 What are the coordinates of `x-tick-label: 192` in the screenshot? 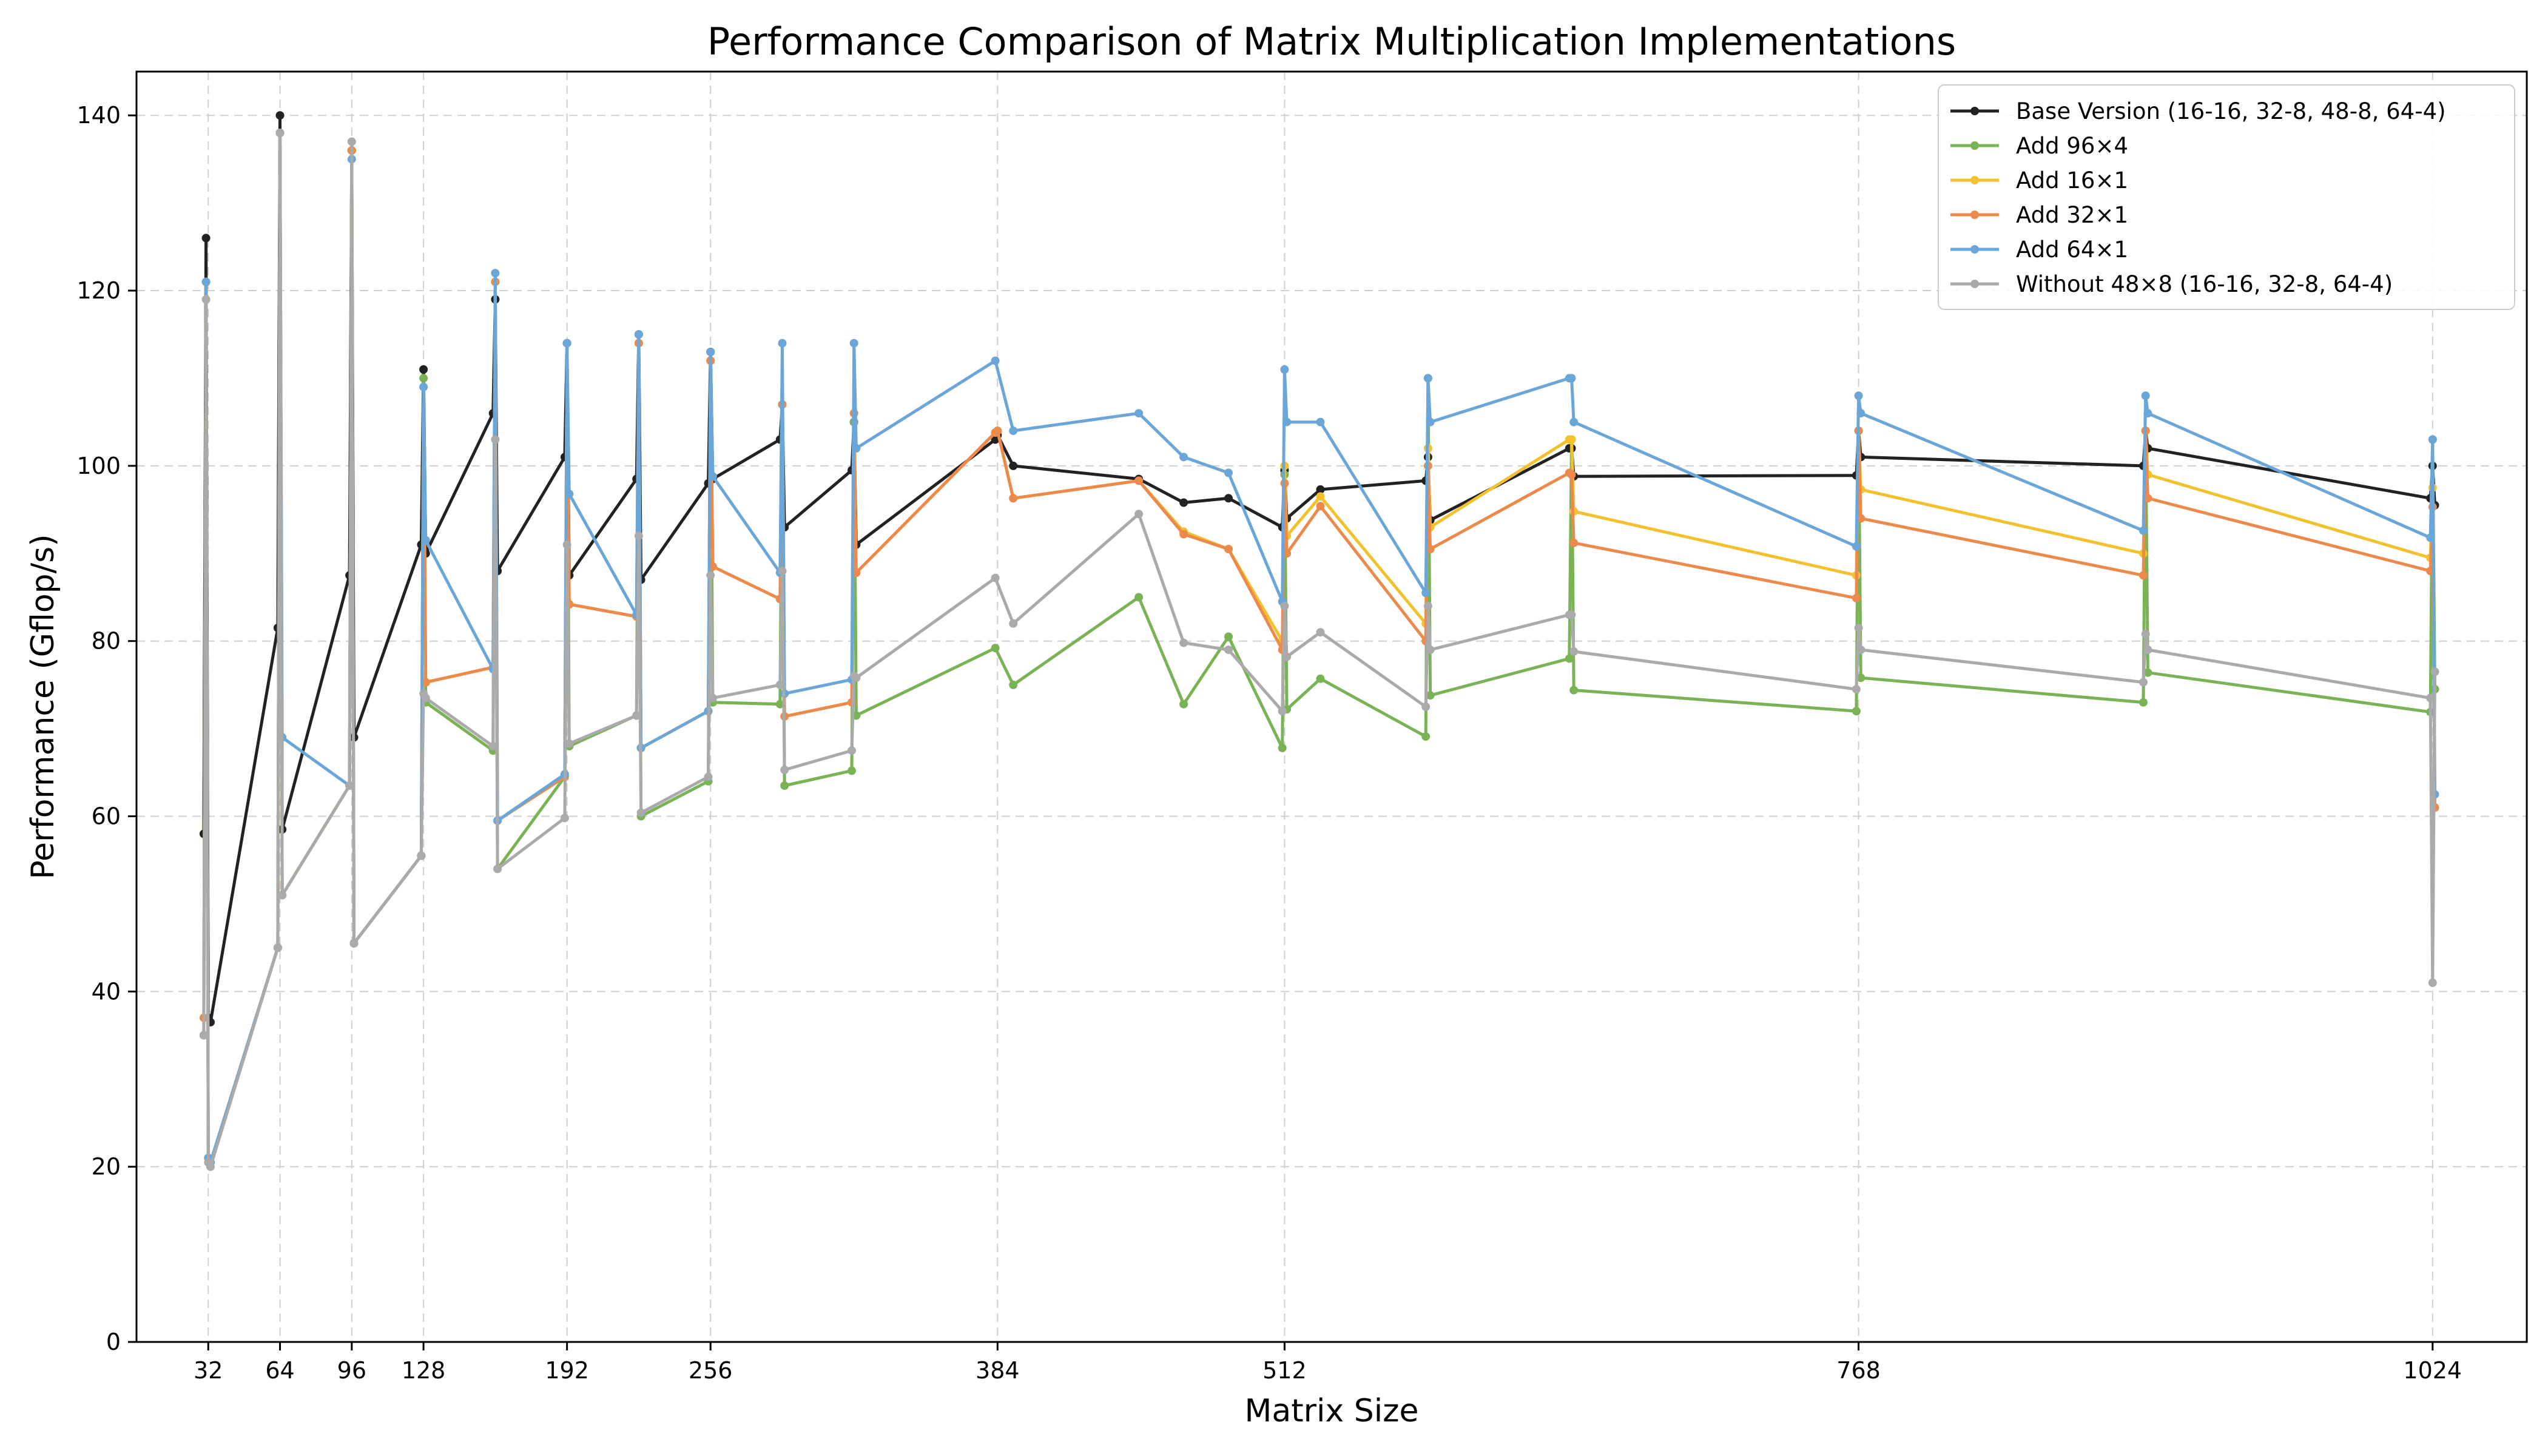 It's located at (567, 1370).